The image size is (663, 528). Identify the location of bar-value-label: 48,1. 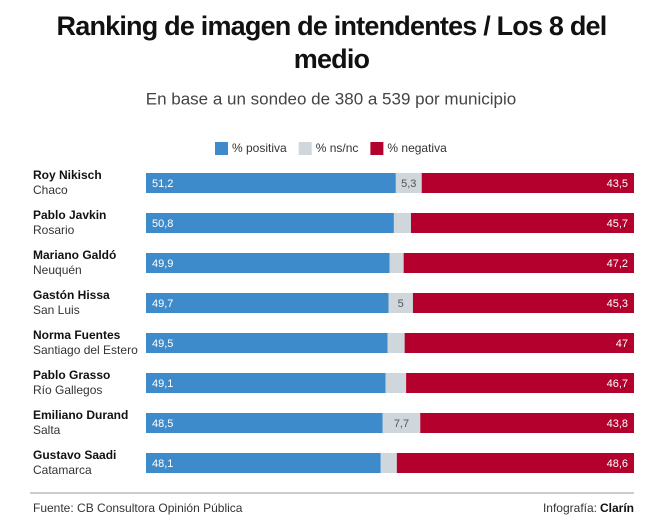
(162, 464).